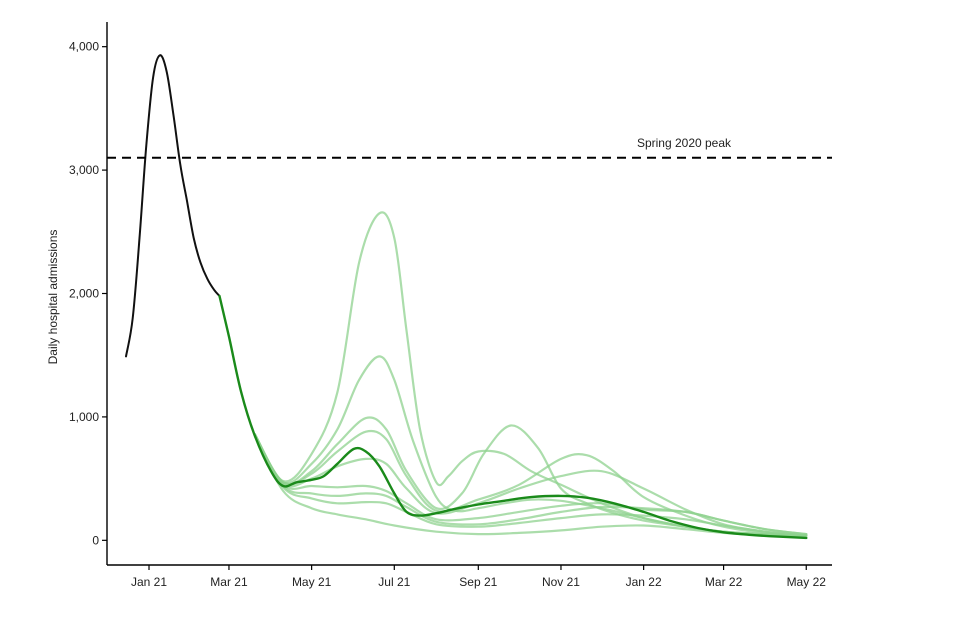  I want to click on x-tick-label: Jan 21, so click(149, 582).